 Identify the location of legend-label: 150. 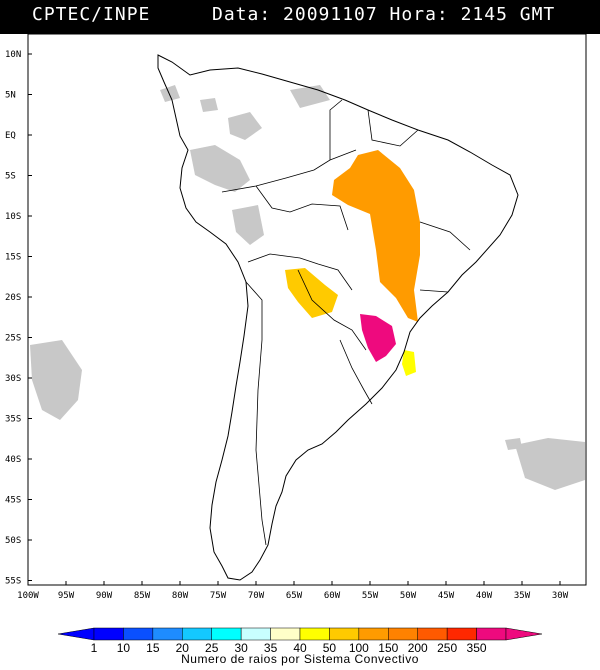
(388, 648).